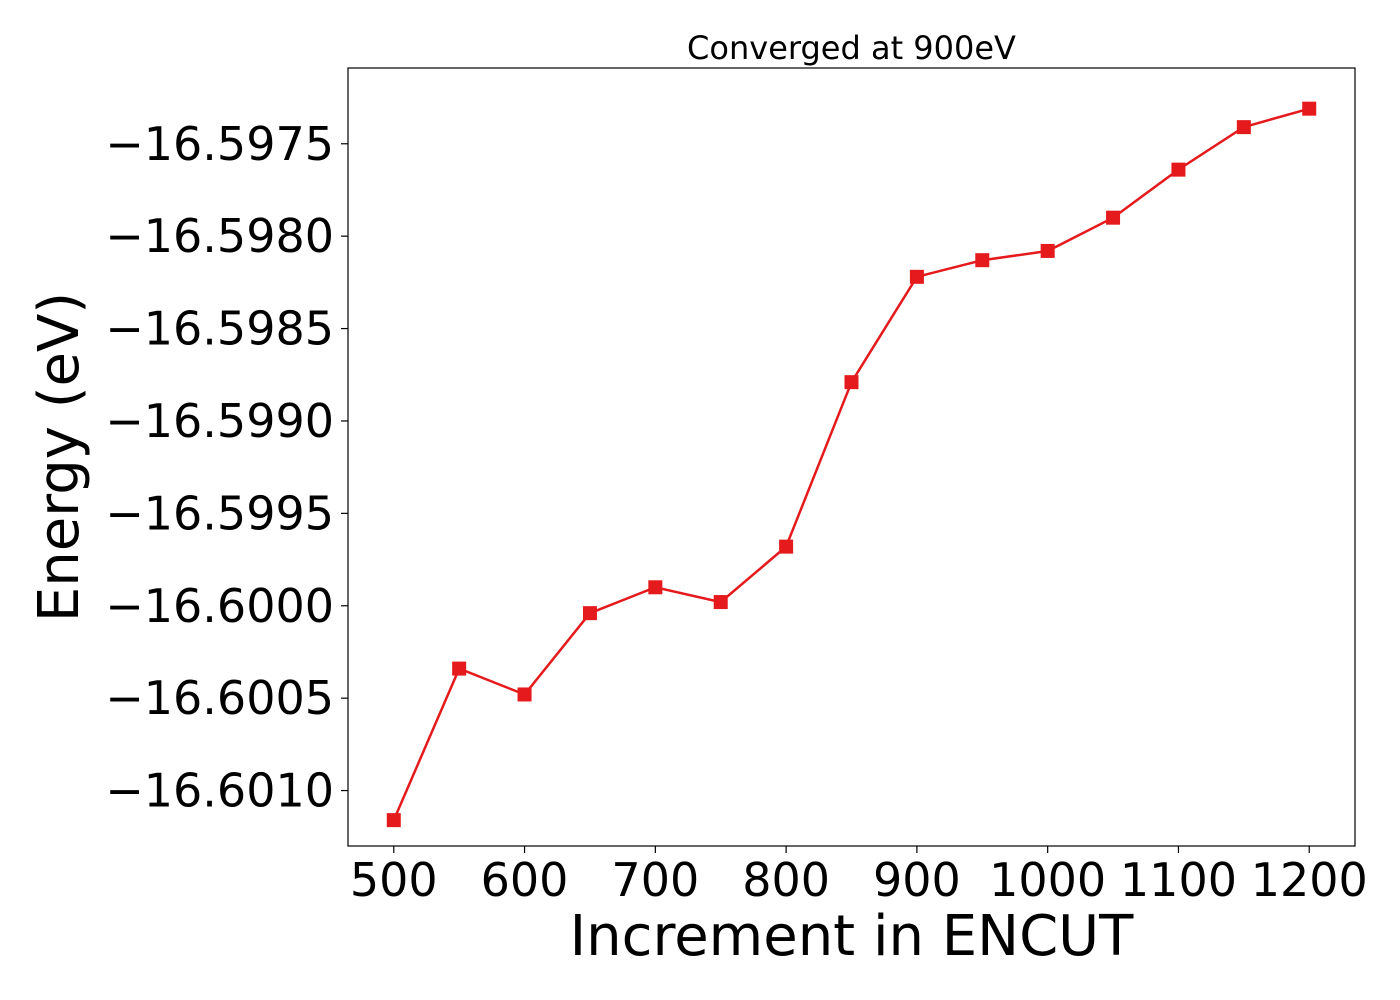 This screenshot has width=1400, height=1000. What do you see at coordinates (851, 48) in the screenshot?
I see `chart-title: Converged at 900eV` at bounding box center [851, 48].